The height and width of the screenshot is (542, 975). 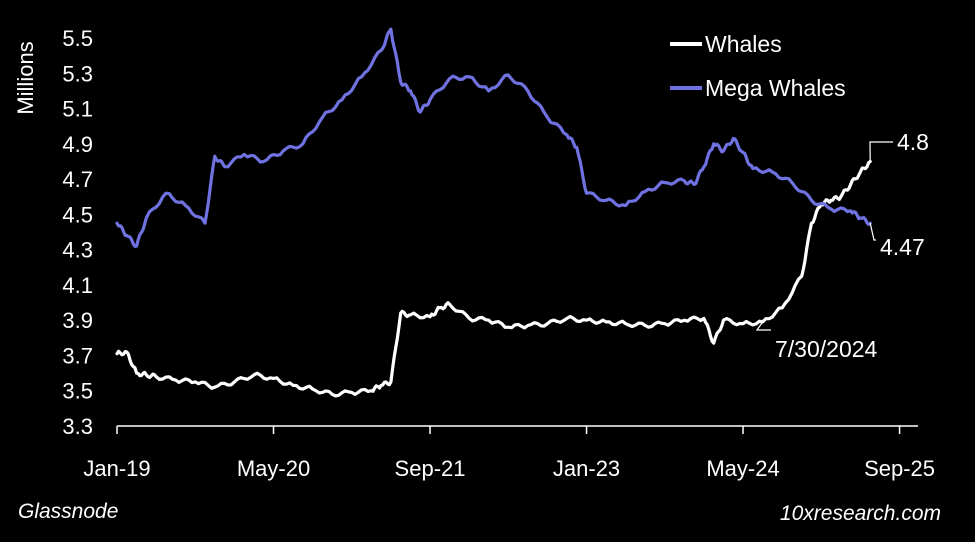 I want to click on y-tick-label: 3.3, so click(x=77, y=426).